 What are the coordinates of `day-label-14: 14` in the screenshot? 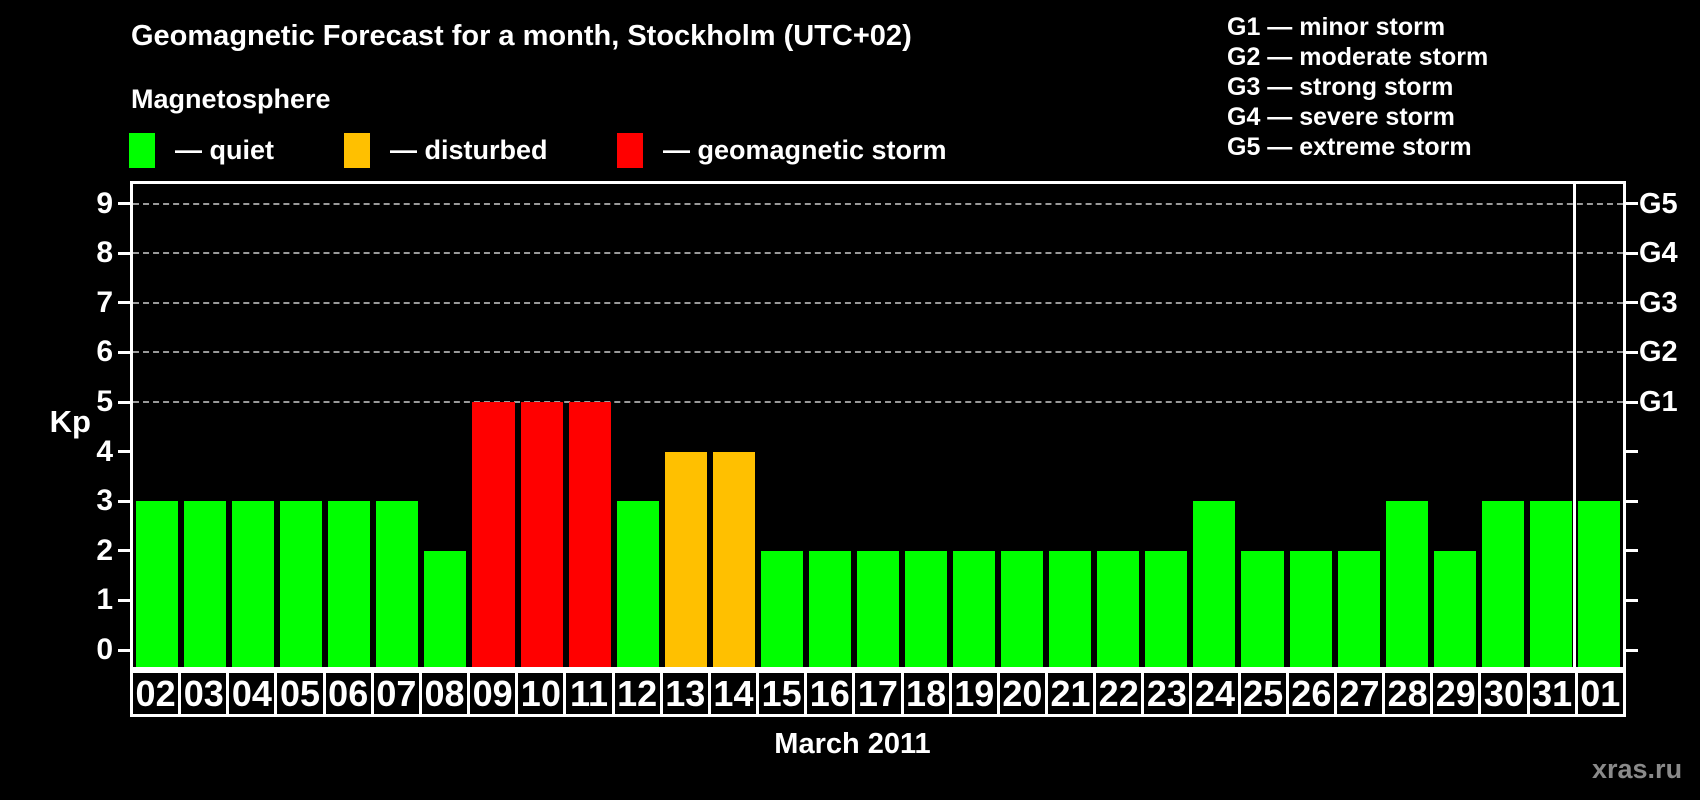 It's located at (733, 693).